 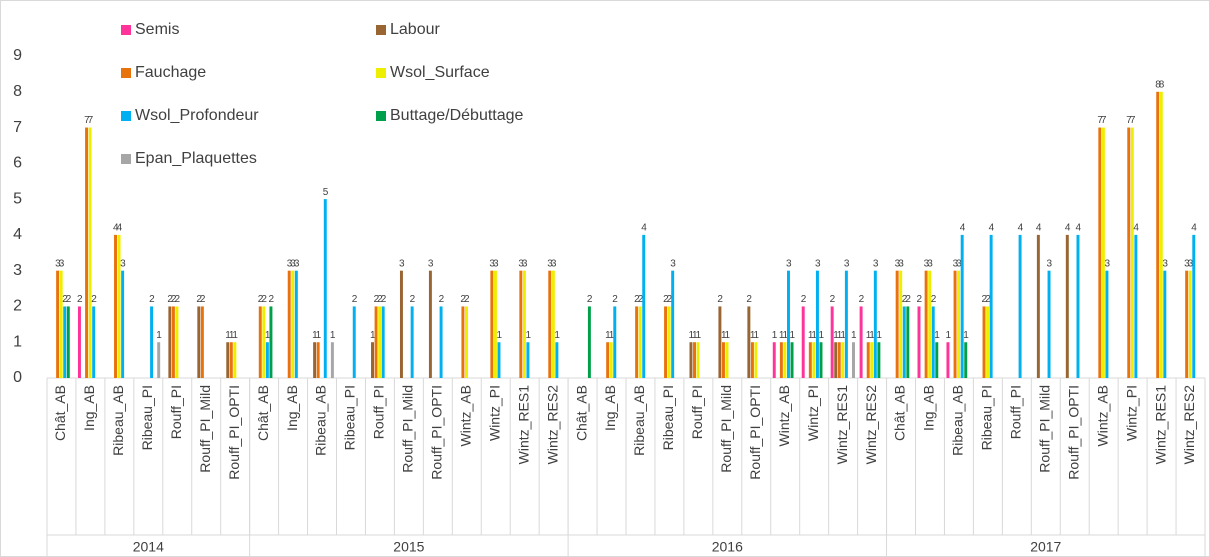 I want to click on value-label: 8, so click(x=1158, y=84).